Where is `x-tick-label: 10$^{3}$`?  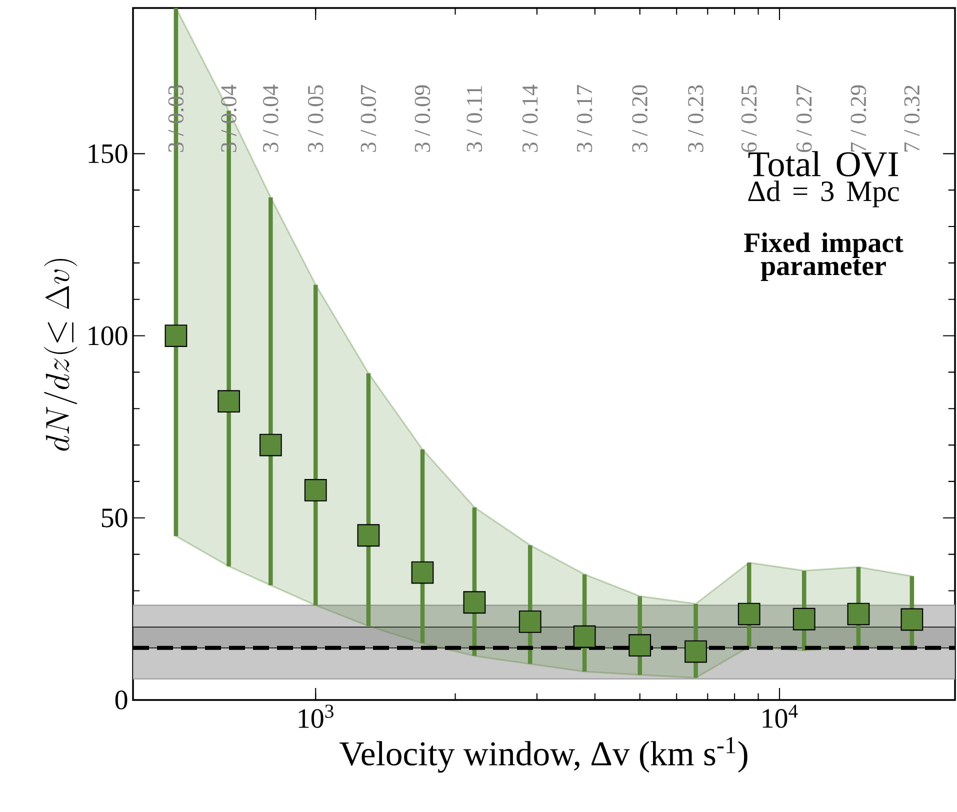
x-tick-label: 10$^{3}$ is located at coordinates (316, 716).